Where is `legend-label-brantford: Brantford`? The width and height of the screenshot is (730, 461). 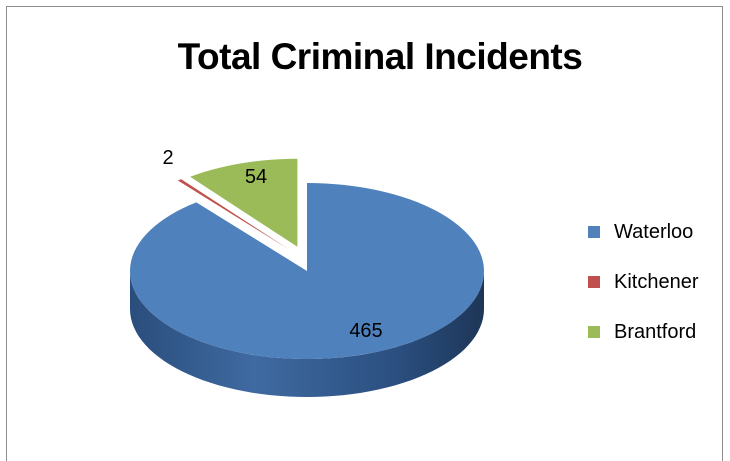
legend-label-brantford: Brantford is located at coordinates (655, 332).